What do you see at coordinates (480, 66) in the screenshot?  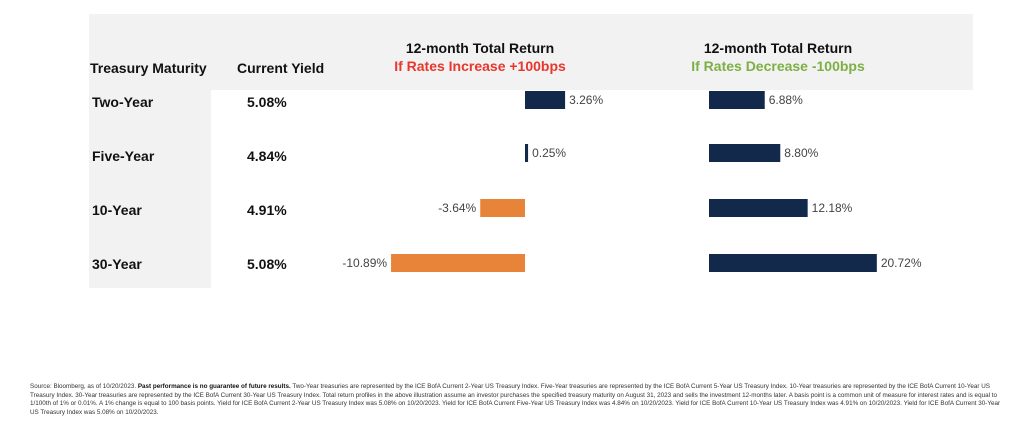 I see `increase-subtitle: If Rates Increase +100bps` at bounding box center [480, 66].